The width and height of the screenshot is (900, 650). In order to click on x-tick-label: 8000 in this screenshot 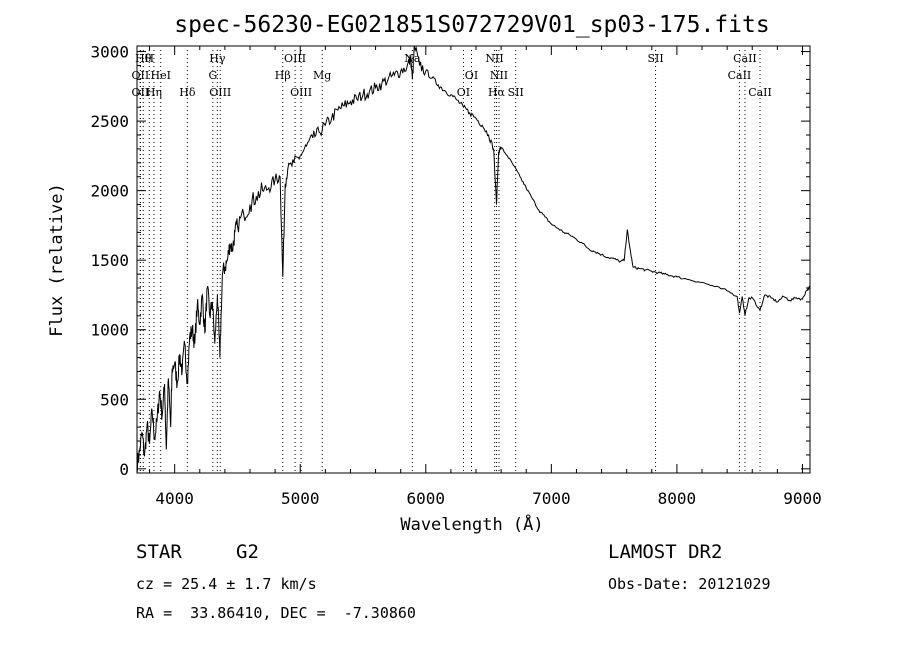, I will do `click(677, 498)`.